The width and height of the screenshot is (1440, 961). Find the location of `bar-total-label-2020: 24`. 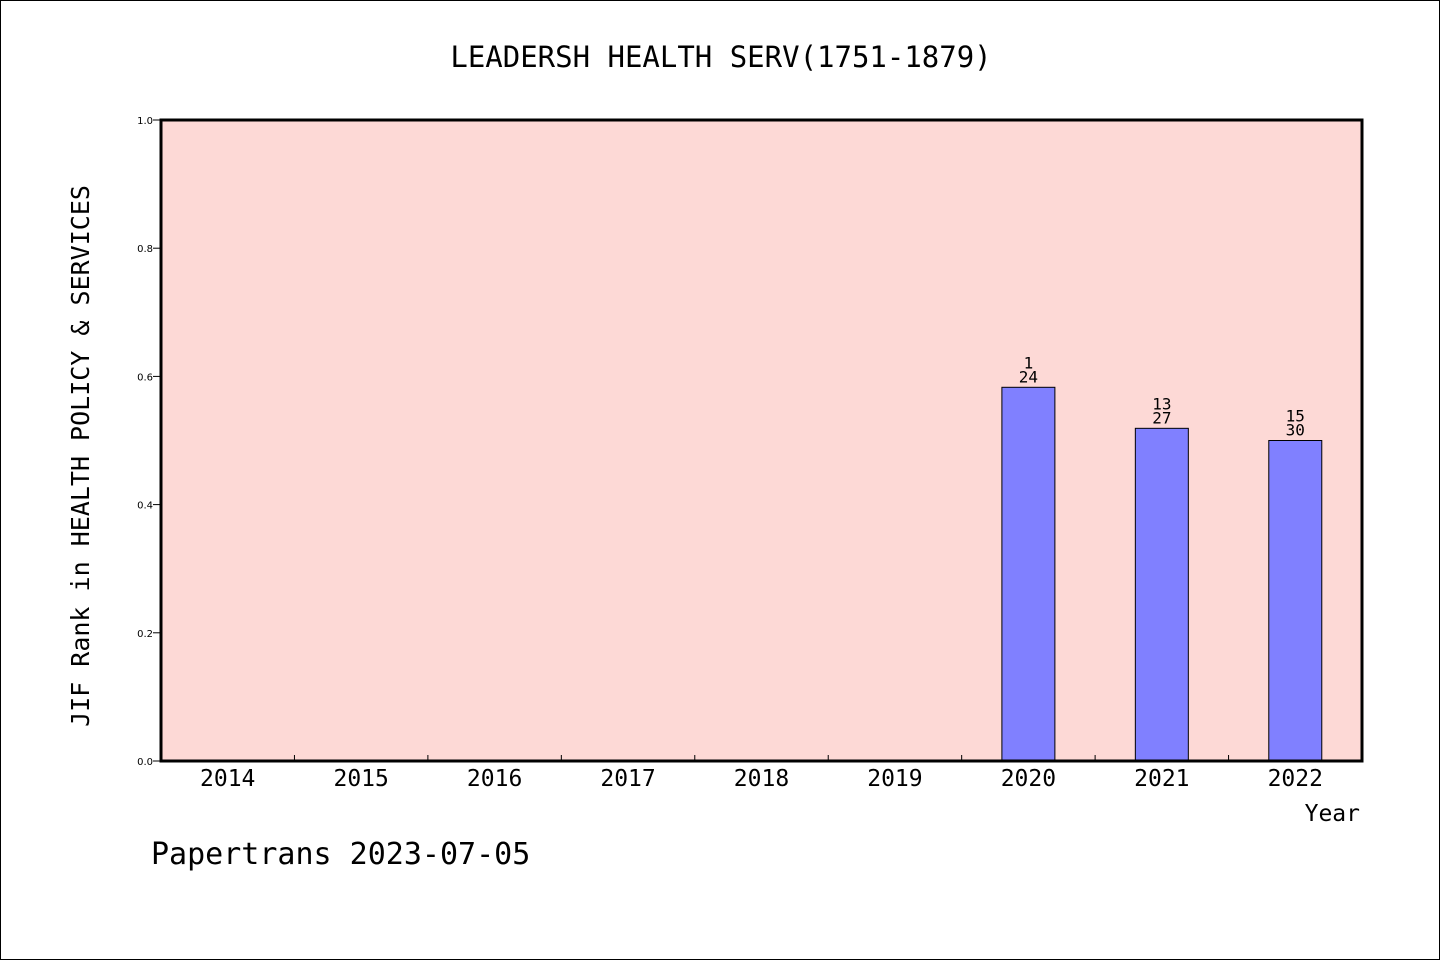

bar-total-label-2020: 24 is located at coordinates (1028, 376).